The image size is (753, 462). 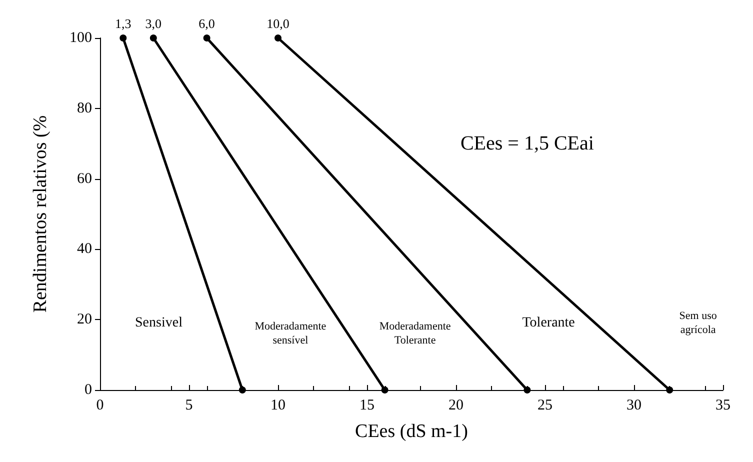 I want to click on annotation: 6,0, so click(x=206, y=23).